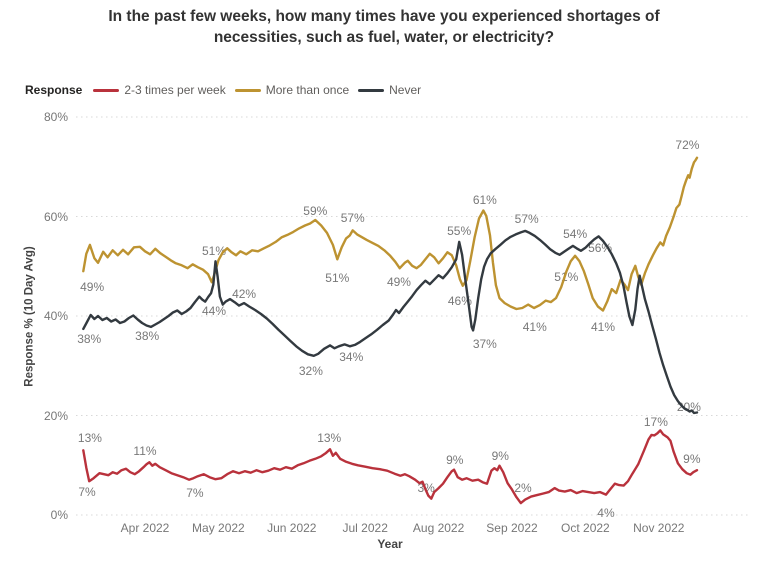 The image size is (768, 564). Describe the element at coordinates (405, 90) in the screenshot. I see `legend-item-label: Never` at that location.